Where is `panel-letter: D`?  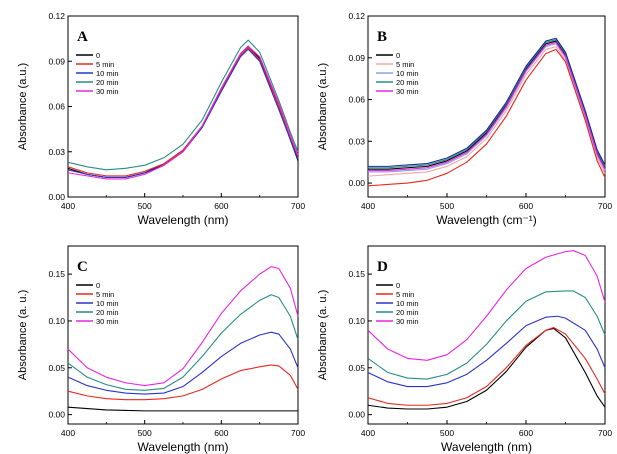 panel-letter: D is located at coordinates (382, 267).